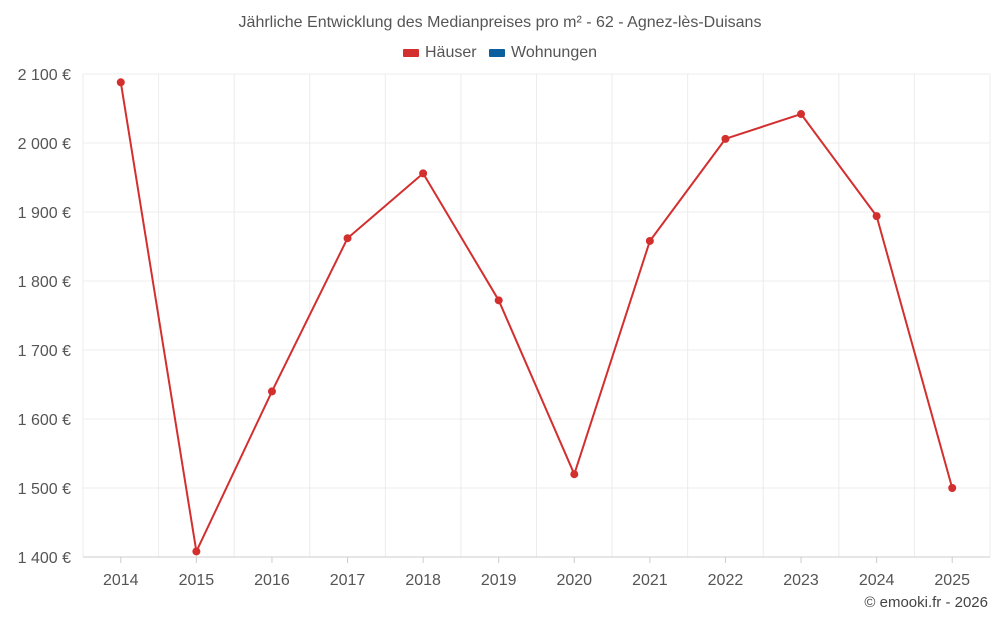 This screenshot has width=1000, height=625. What do you see at coordinates (877, 580) in the screenshot?
I see `x-tick-label: 2024` at bounding box center [877, 580].